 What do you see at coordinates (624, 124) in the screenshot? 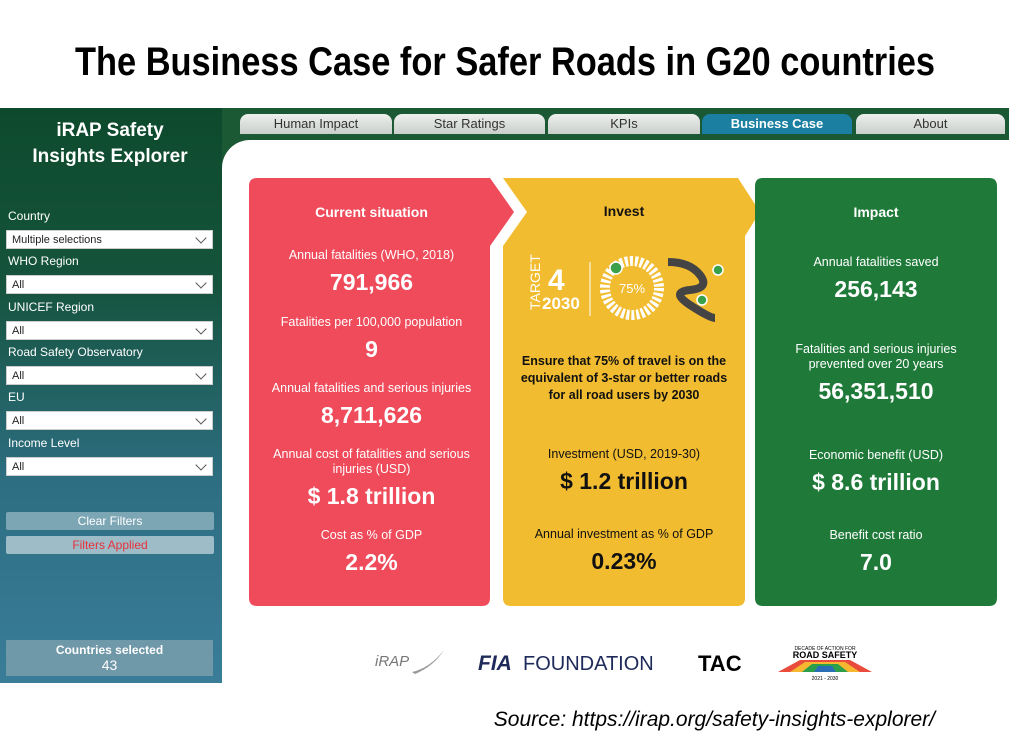
I see `tab: KPIs` at bounding box center [624, 124].